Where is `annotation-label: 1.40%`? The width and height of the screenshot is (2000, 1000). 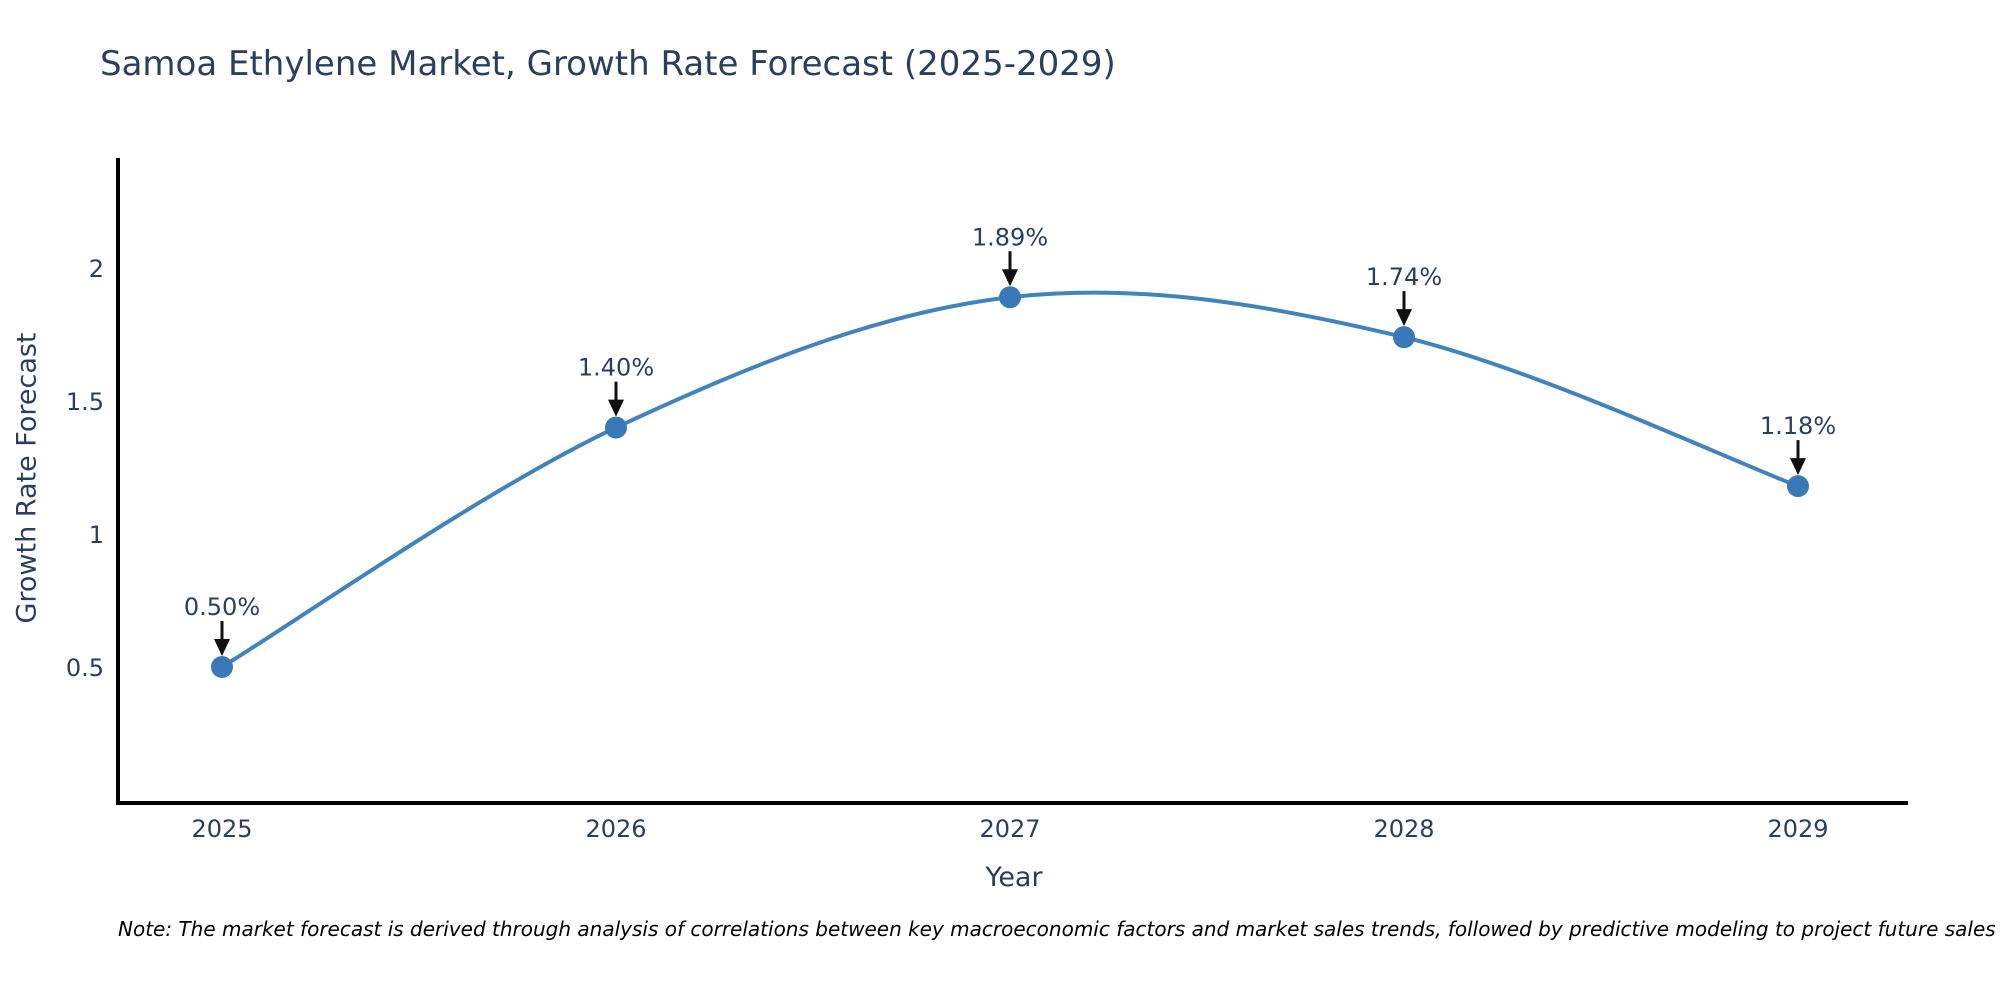
annotation-label: 1.40% is located at coordinates (616, 368).